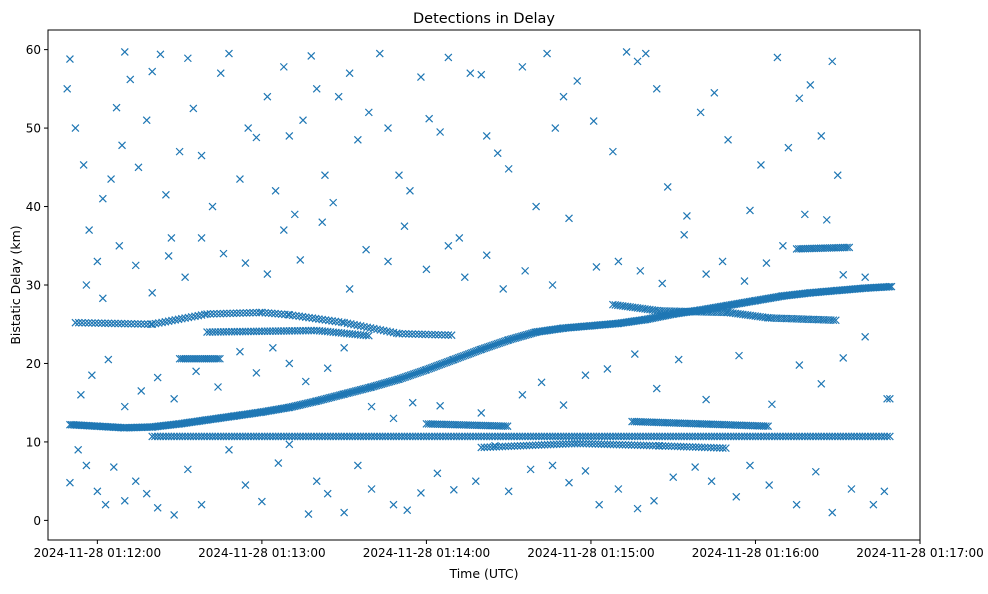 The width and height of the screenshot is (988, 594). I want to click on track-26km-late-marker, so click(835, 320).